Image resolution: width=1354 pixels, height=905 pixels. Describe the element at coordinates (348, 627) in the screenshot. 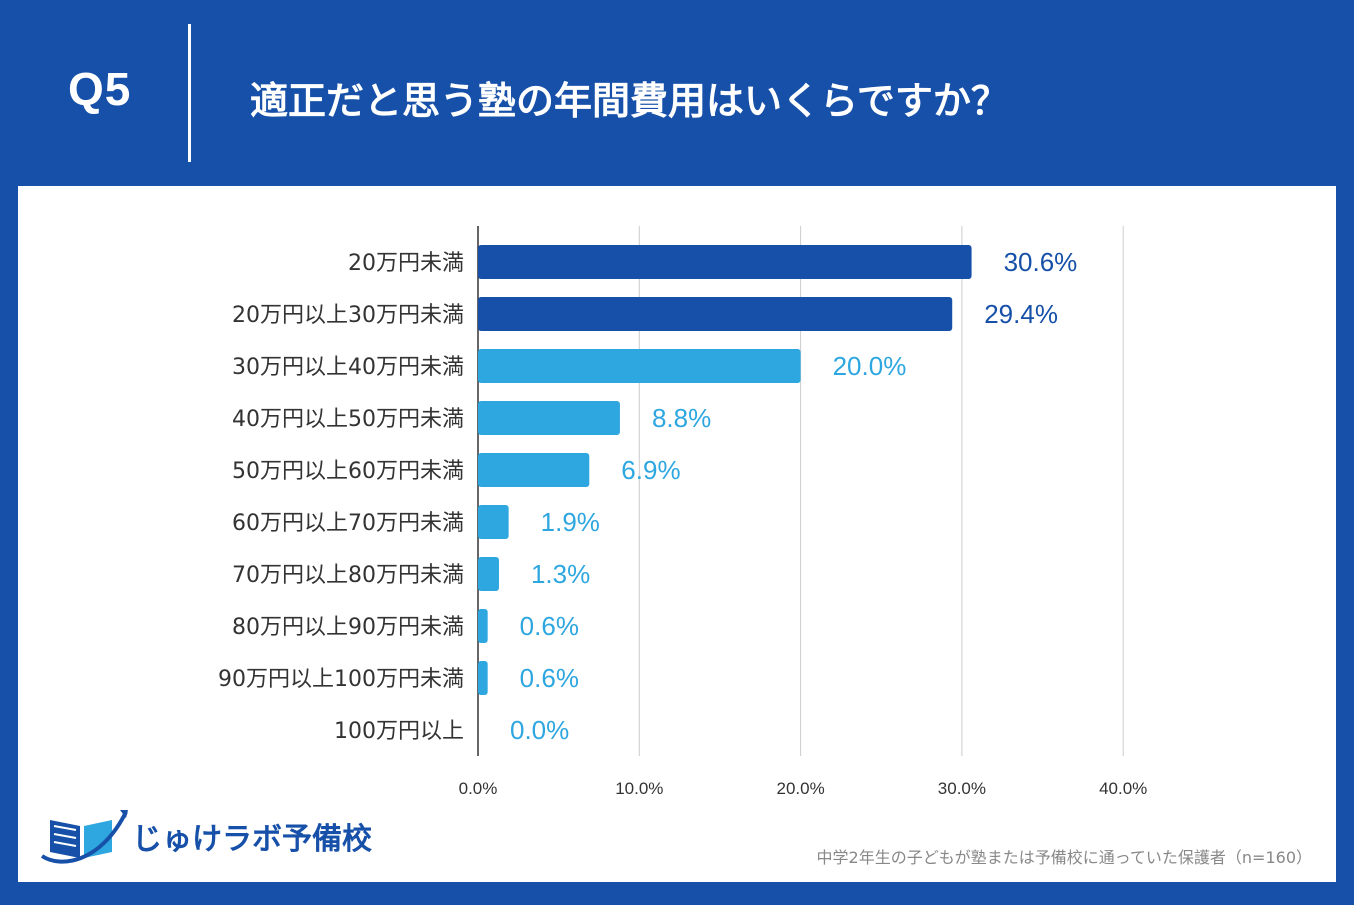

I see `category-label: 80万円以上90万円未満` at that location.